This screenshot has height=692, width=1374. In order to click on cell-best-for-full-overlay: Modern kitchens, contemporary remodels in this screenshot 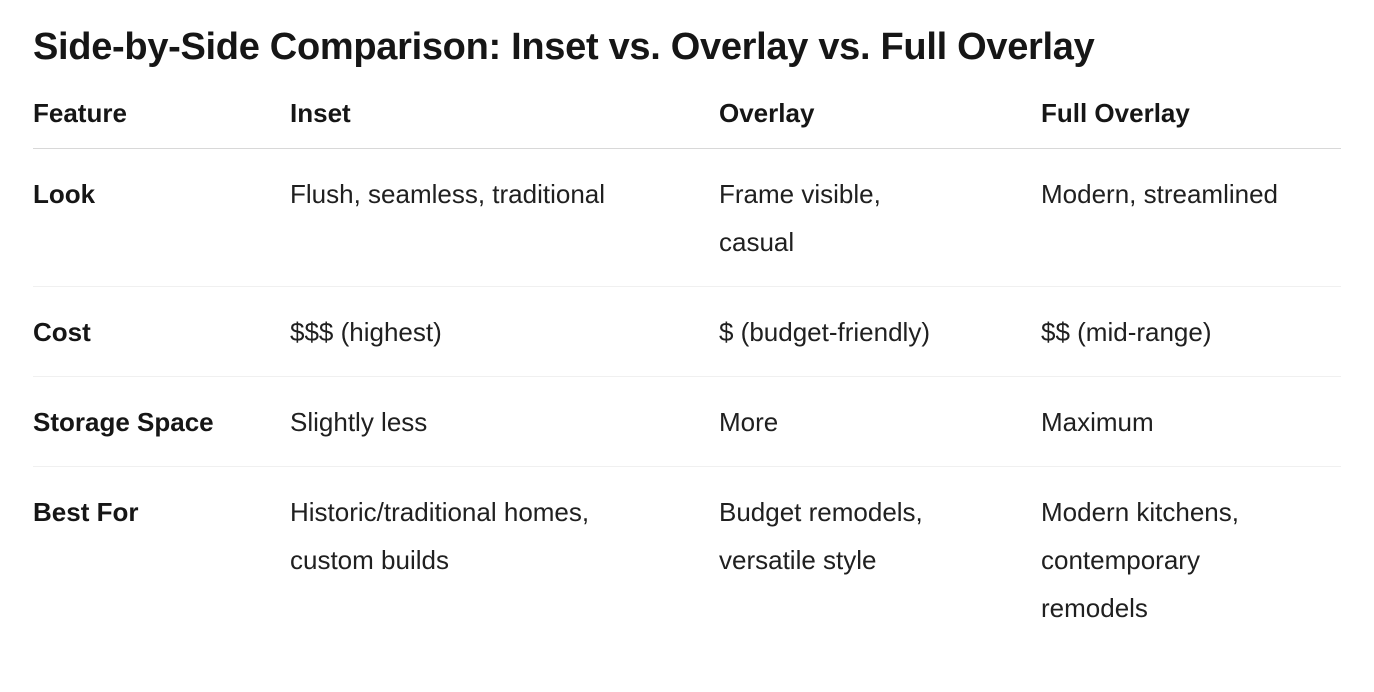, I will do `click(1140, 559)`.